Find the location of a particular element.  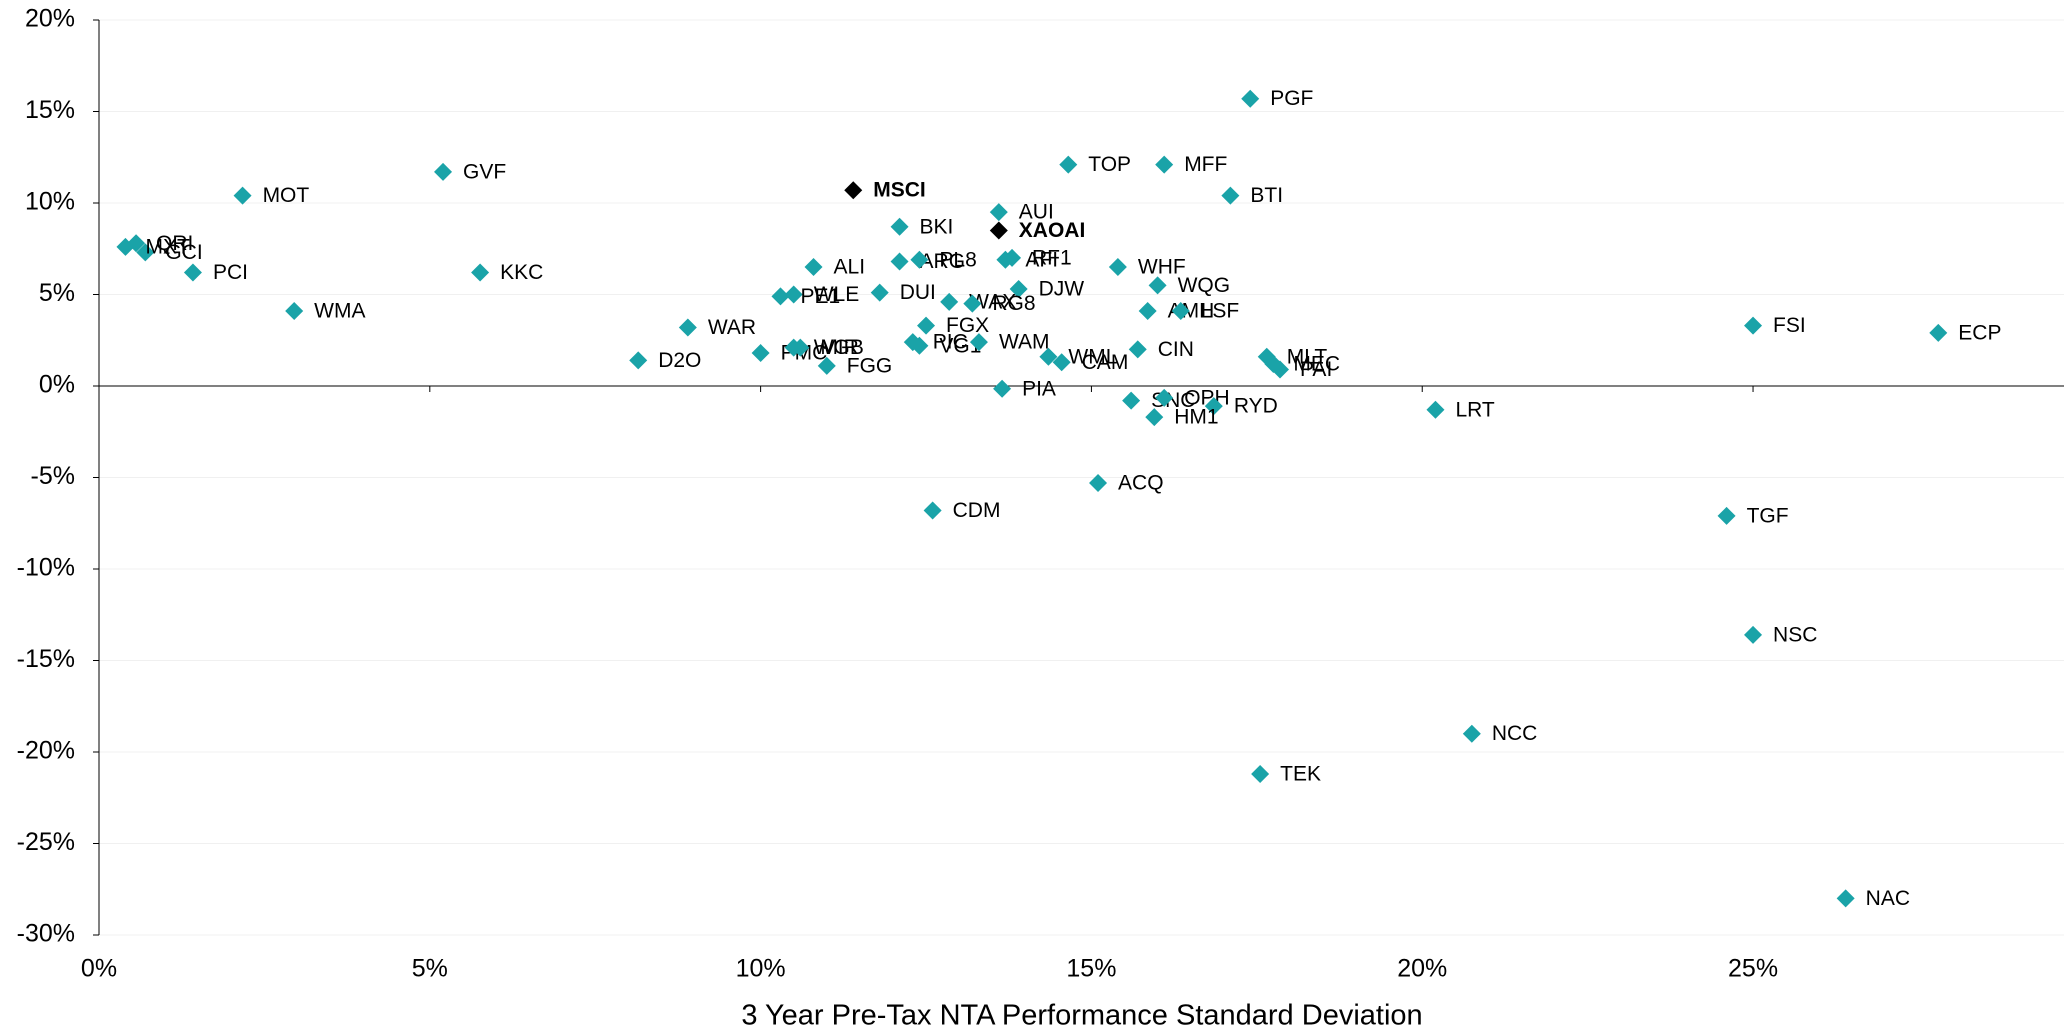

point-label: WQG is located at coordinates (1204, 285).